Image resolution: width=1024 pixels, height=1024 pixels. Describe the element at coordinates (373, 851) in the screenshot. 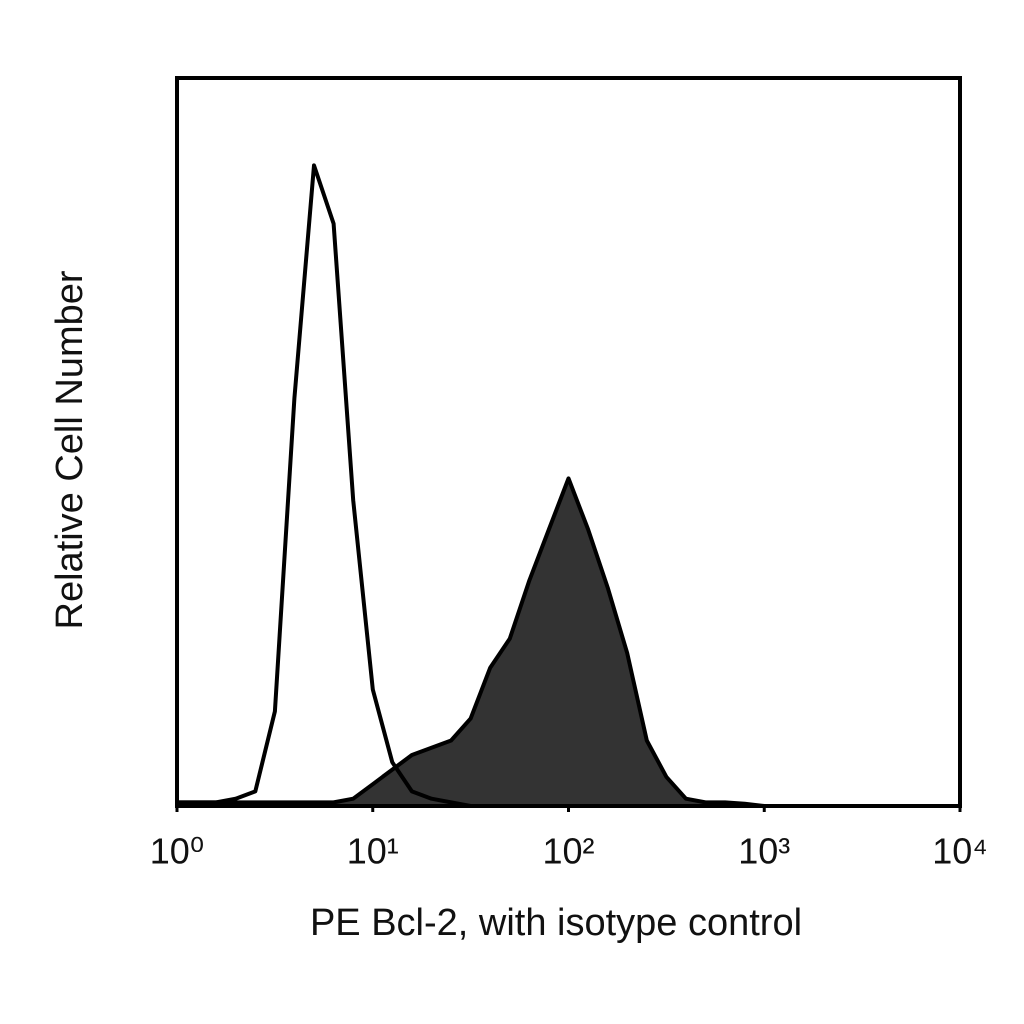

I see `x-tick-label: 10¹` at that location.